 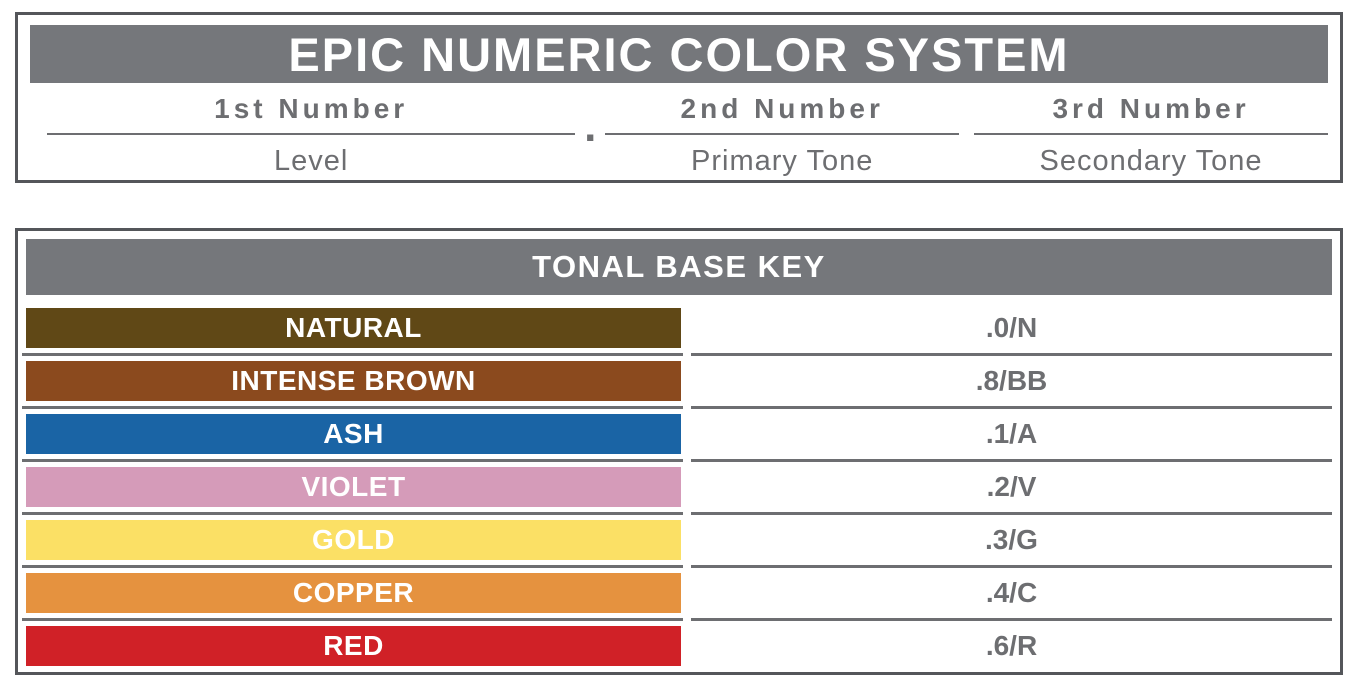 What do you see at coordinates (1011, 645) in the screenshot?
I see `tone-code: .6/R` at bounding box center [1011, 645].